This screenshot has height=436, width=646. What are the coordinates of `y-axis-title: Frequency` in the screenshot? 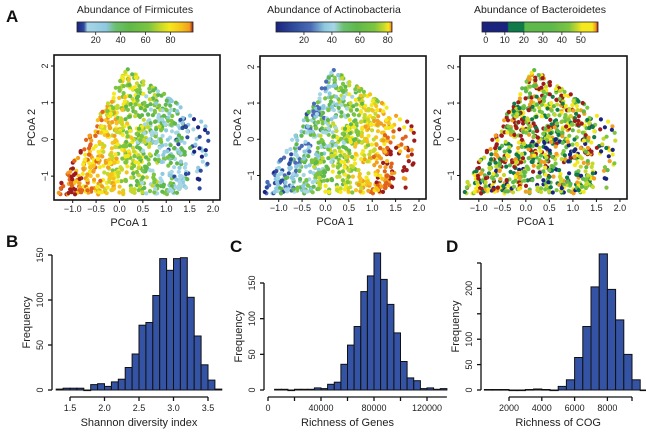 It's located at (27, 322).